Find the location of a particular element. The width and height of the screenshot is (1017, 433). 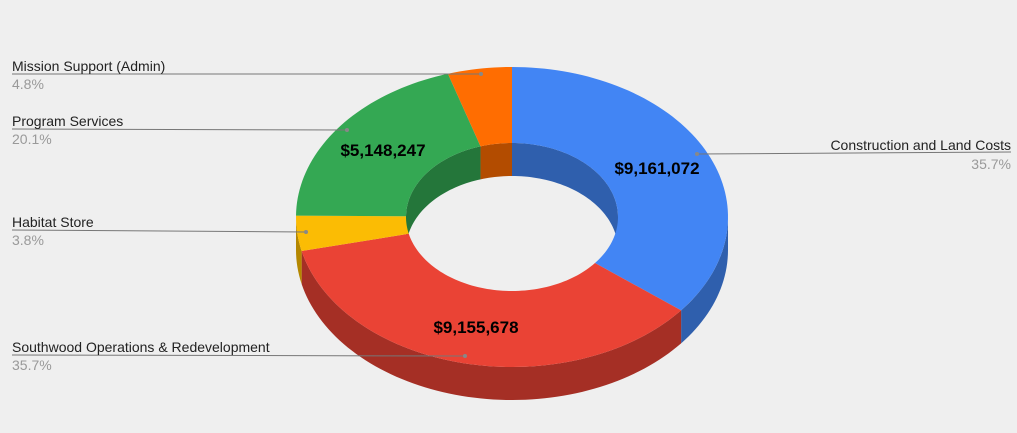

callout-percent-construction-and-land-costs: 35.7% is located at coordinates (991, 164).